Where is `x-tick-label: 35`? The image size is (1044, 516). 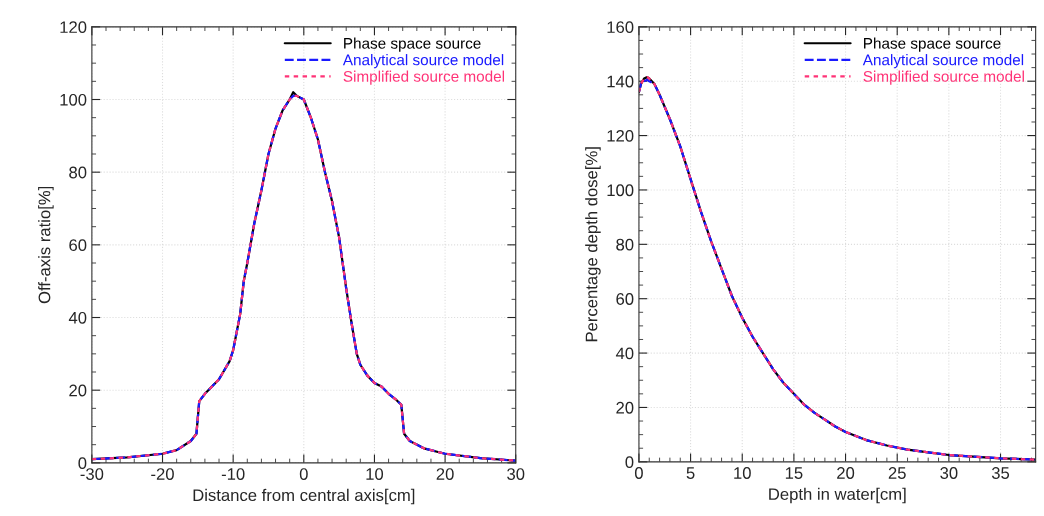 x-tick-label: 35 is located at coordinates (1000, 473).